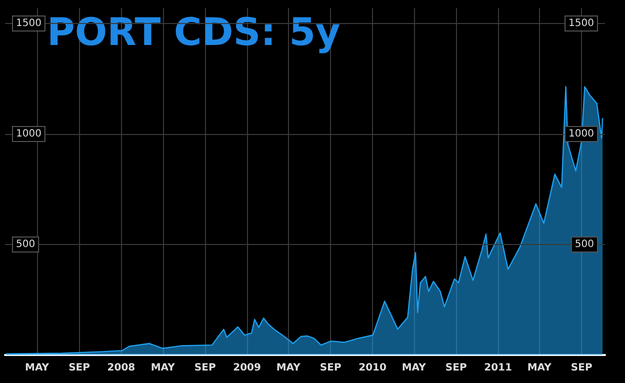 The height and width of the screenshot is (383, 625). What do you see at coordinates (584, 244) in the screenshot?
I see `y2-tick-label: 500` at bounding box center [584, 244].